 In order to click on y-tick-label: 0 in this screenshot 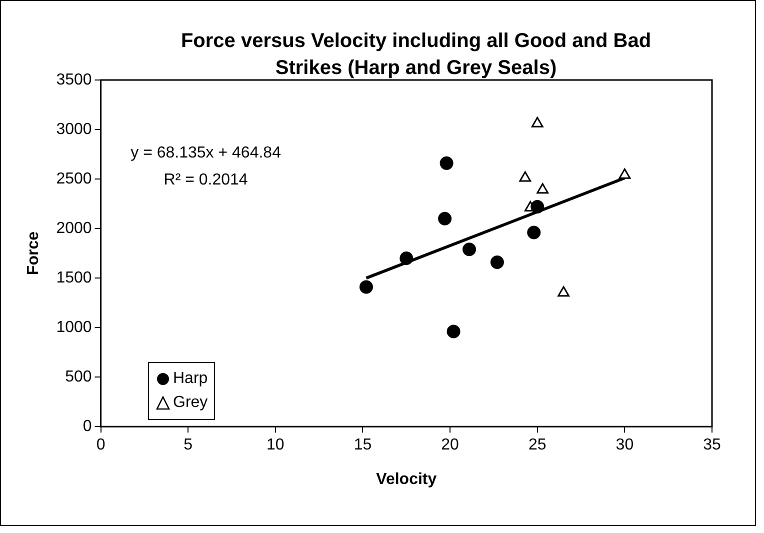, I will do `click(87, 427)`.